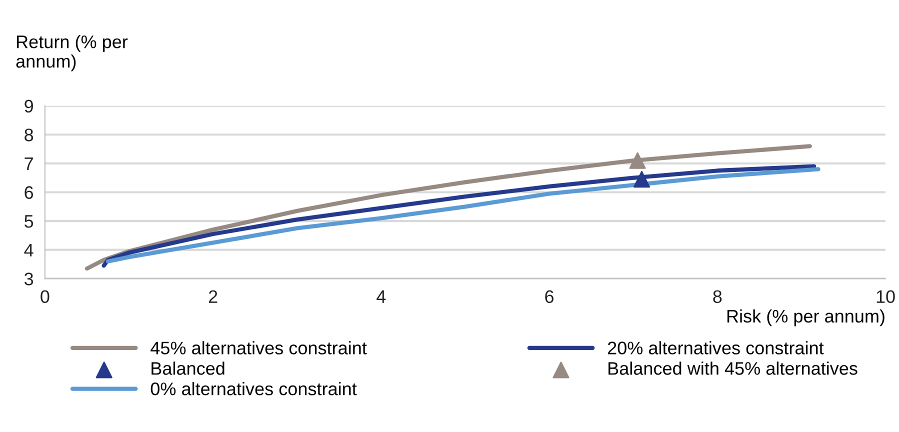 The height and width of the screenshot is (432, 899). Describe the element at coordinates (213, 296) in the screenshot. I see `x-tick-label: 2` at that location.